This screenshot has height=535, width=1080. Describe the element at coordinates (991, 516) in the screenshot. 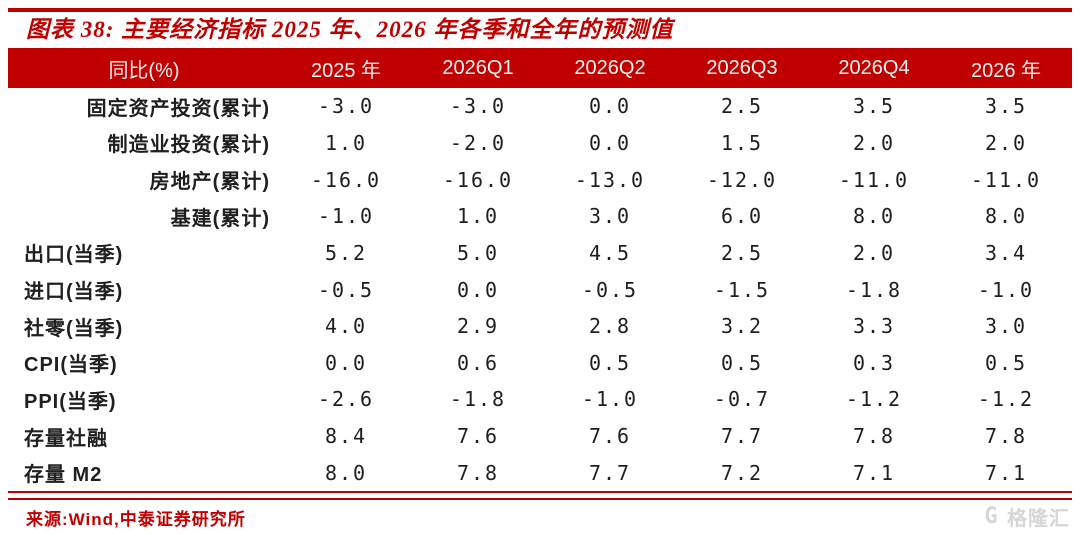

I see `gelonghui-logo-icon: G` at that location.